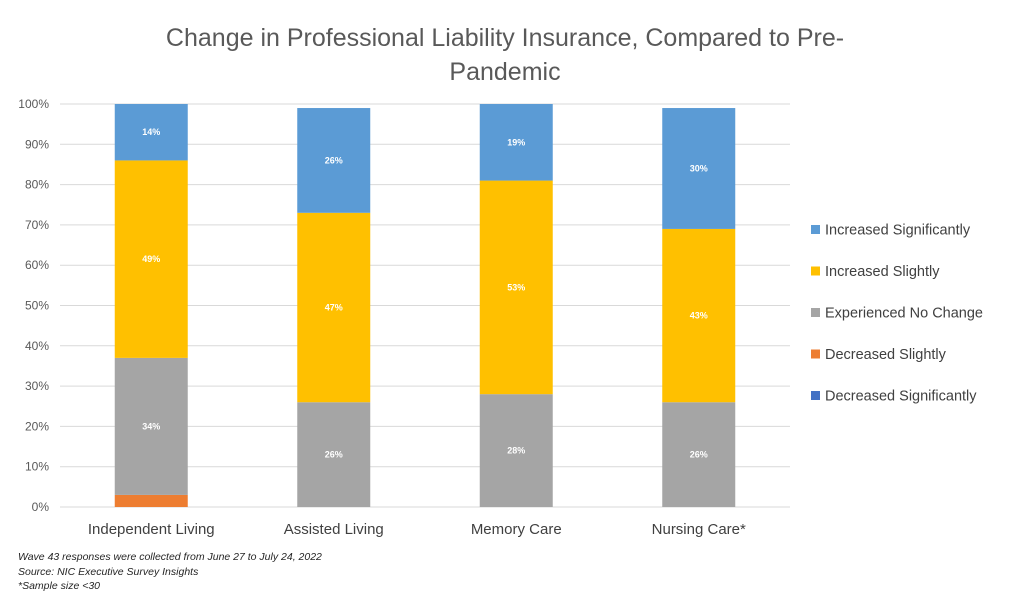 Image resolution: width=1024 pixels, height=608 pixels. I want to click on legend-label: Decreased Slightly, so click(886, 355).